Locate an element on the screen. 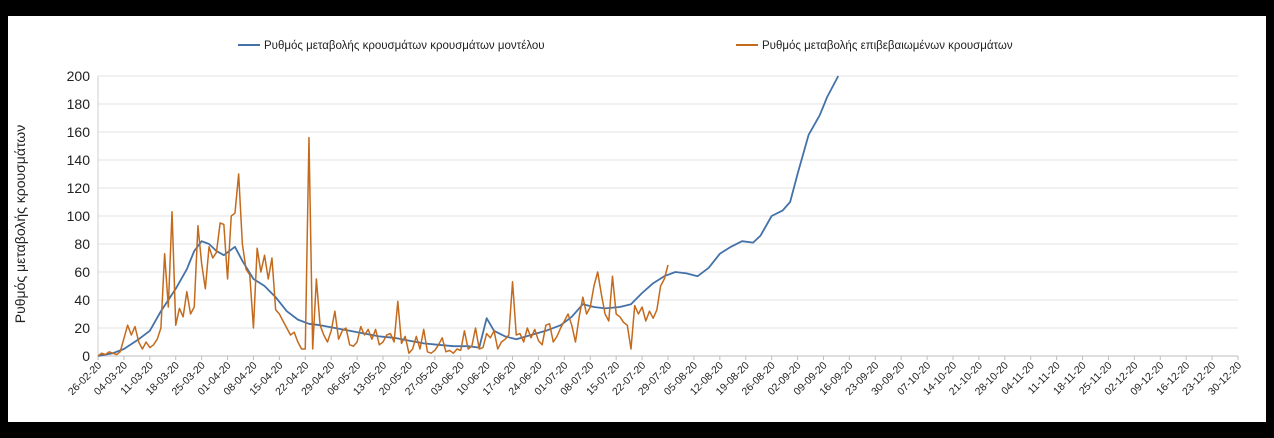  y-tick-label: 20 is located at coordinates (82, 328).